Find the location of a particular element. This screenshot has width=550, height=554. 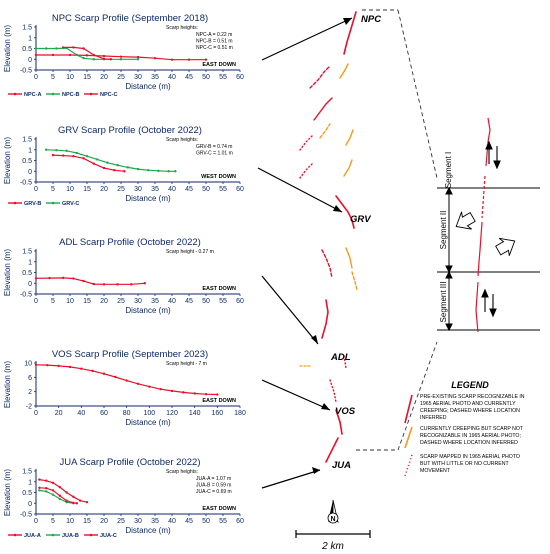

legend-label: NPC-A is located at coordinates (32, 95).